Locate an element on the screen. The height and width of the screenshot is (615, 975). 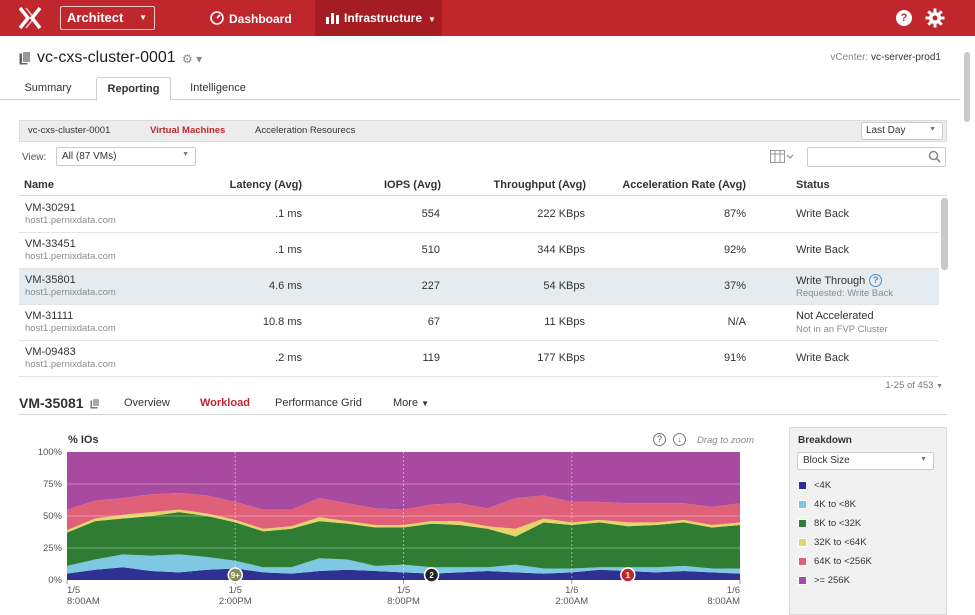
vm-latency: .2 ms is located at coordinates (288, 358).